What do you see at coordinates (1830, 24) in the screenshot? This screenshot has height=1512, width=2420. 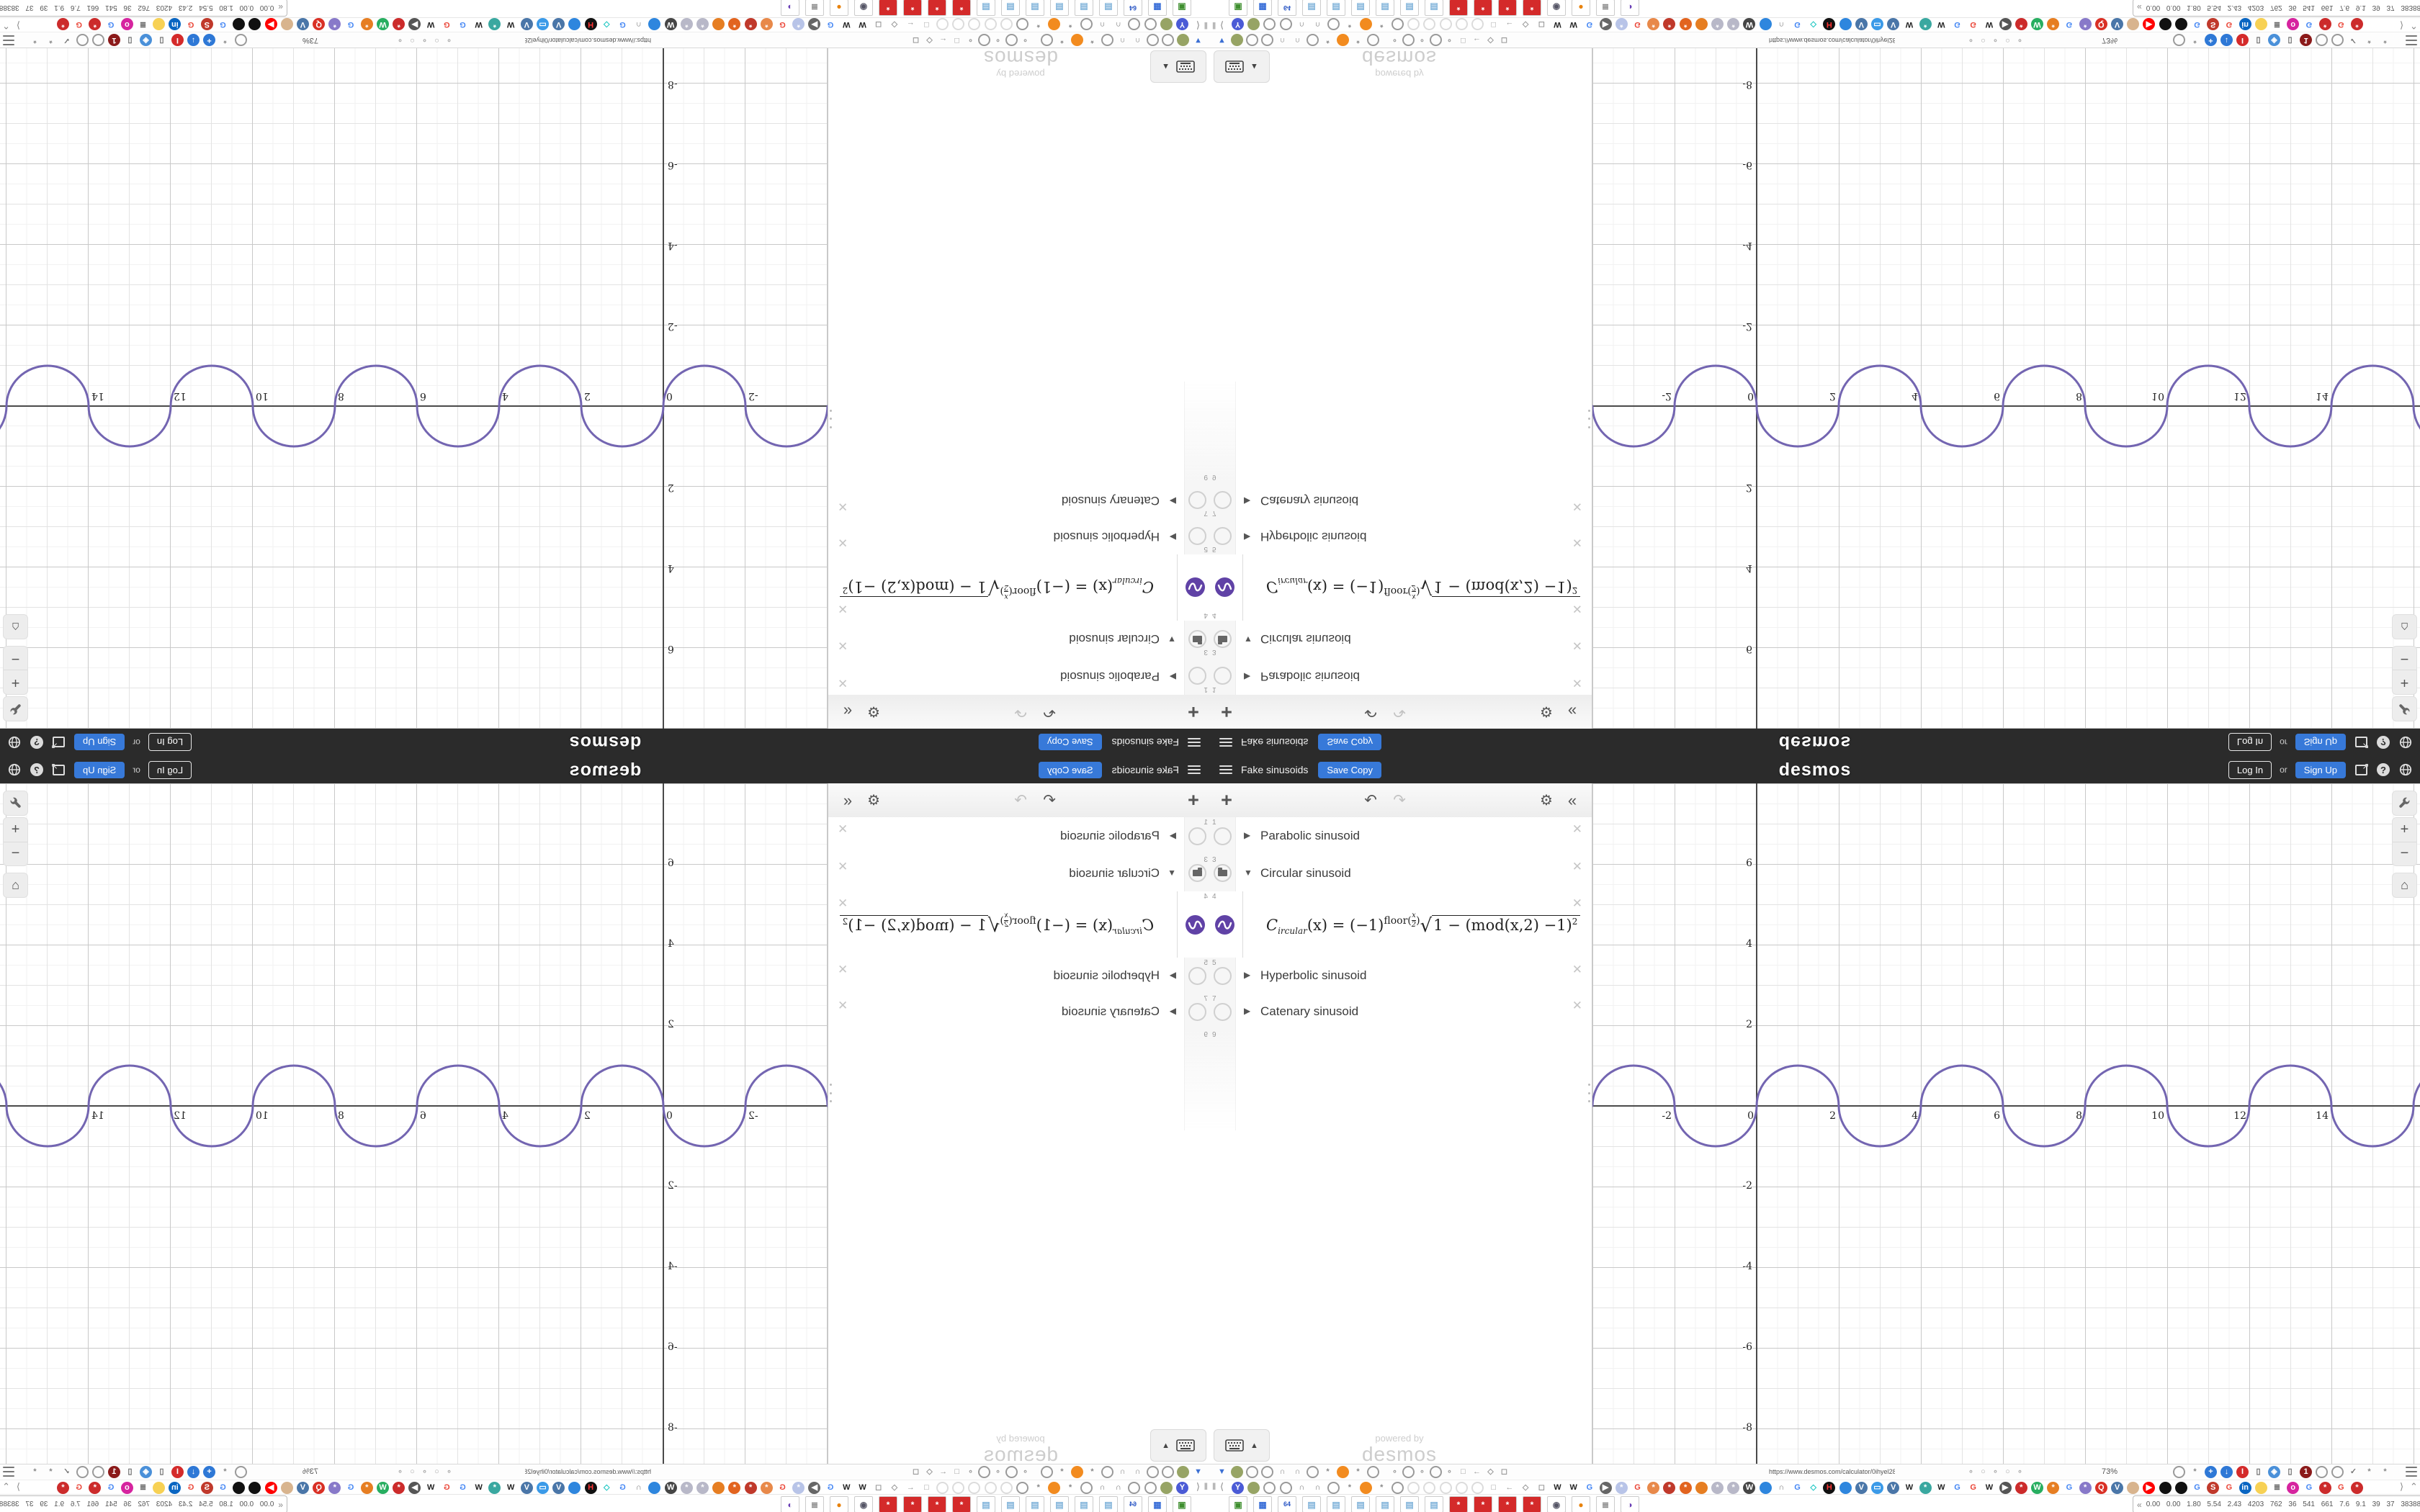 I see `browser-tab: H` at bounding box center [1830, 24].